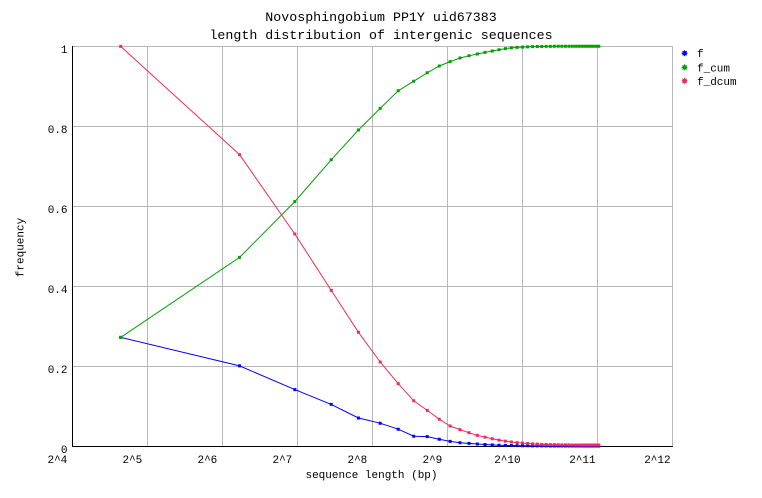 This screenshot has height=498, width=762. What do you see at coordinates (58, 291) in the screenshot?
I see `svg-text: 0.4` at bounding box center [58, 291].